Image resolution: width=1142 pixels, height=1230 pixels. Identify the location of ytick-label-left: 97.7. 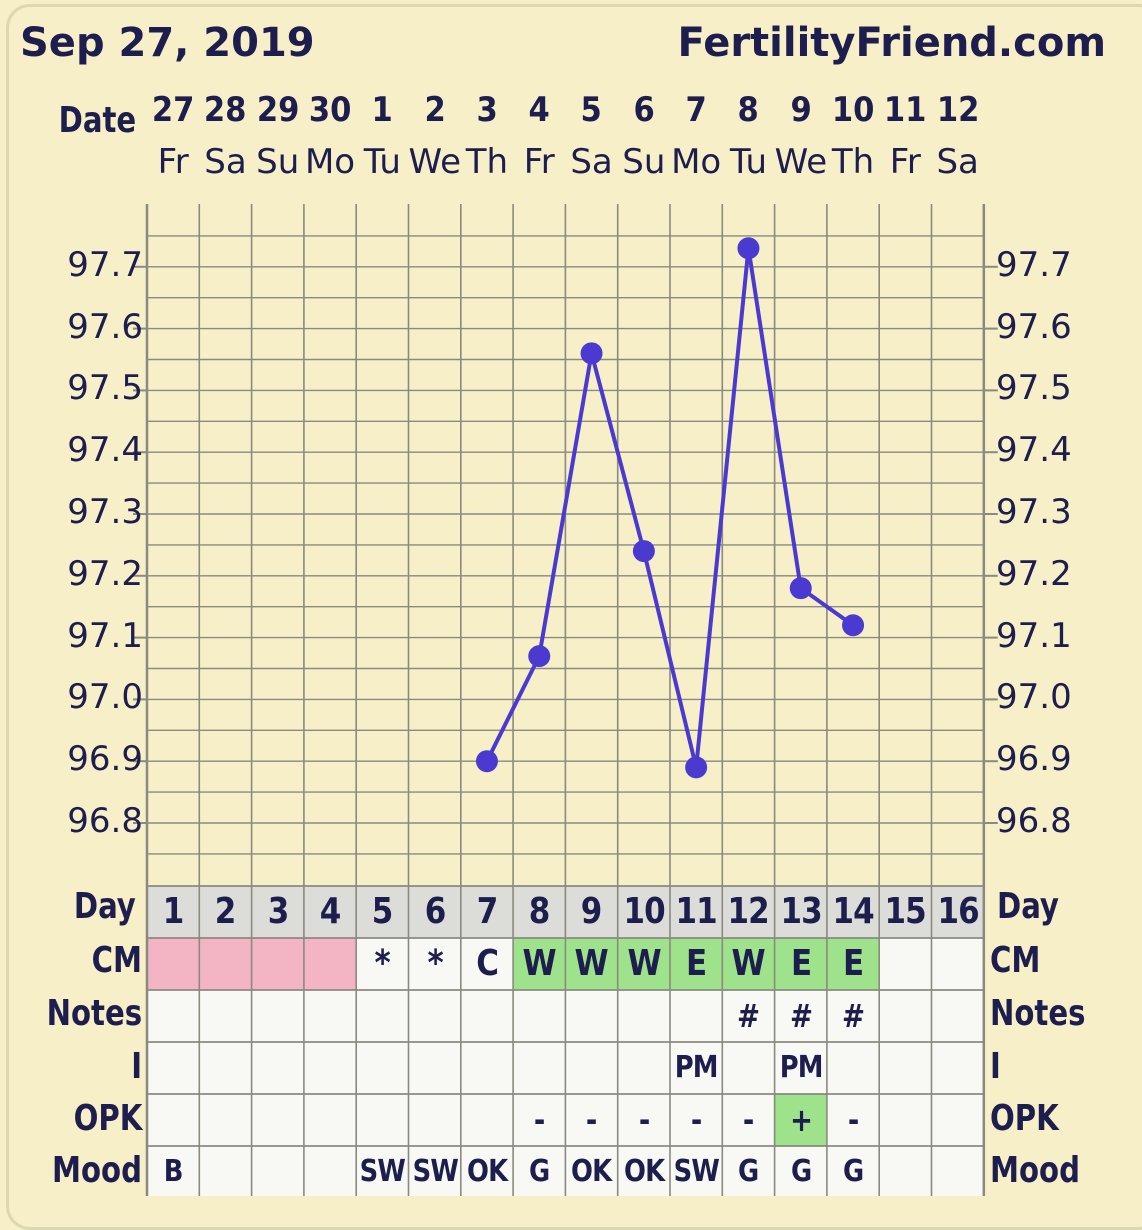
(105, 264).